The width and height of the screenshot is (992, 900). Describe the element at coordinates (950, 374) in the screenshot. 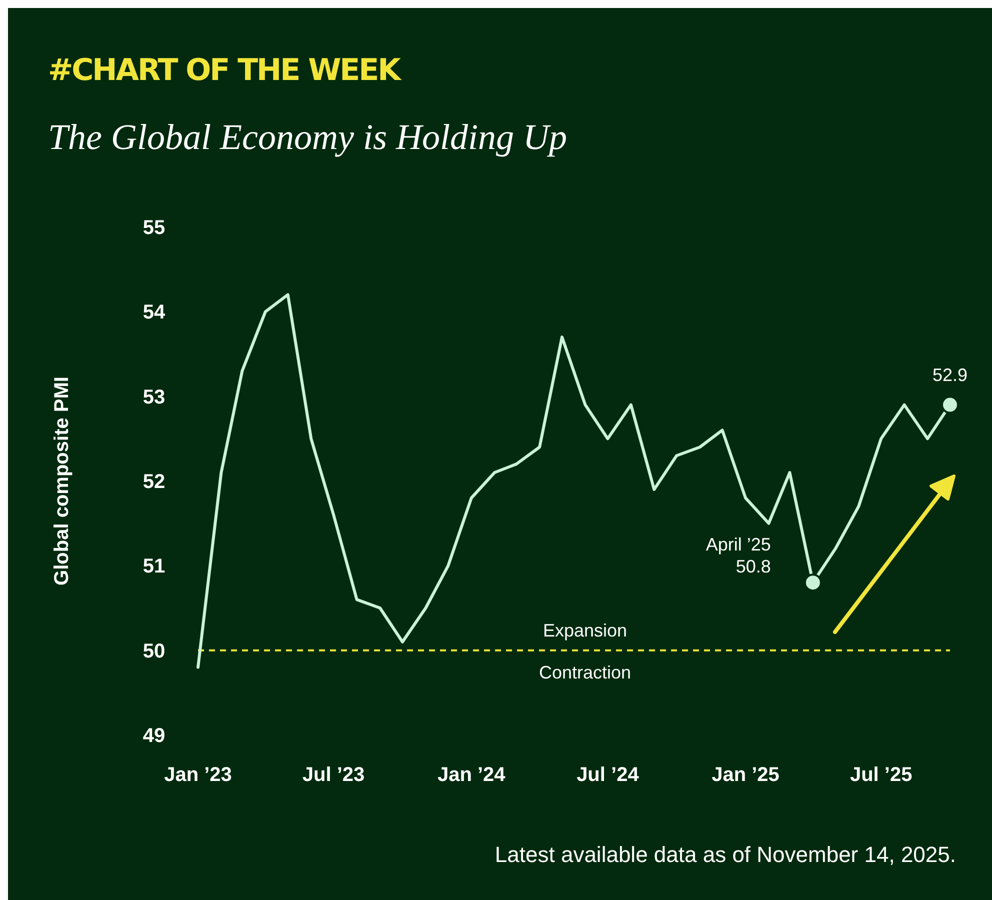

I see `annotation: 52.9` at that location.